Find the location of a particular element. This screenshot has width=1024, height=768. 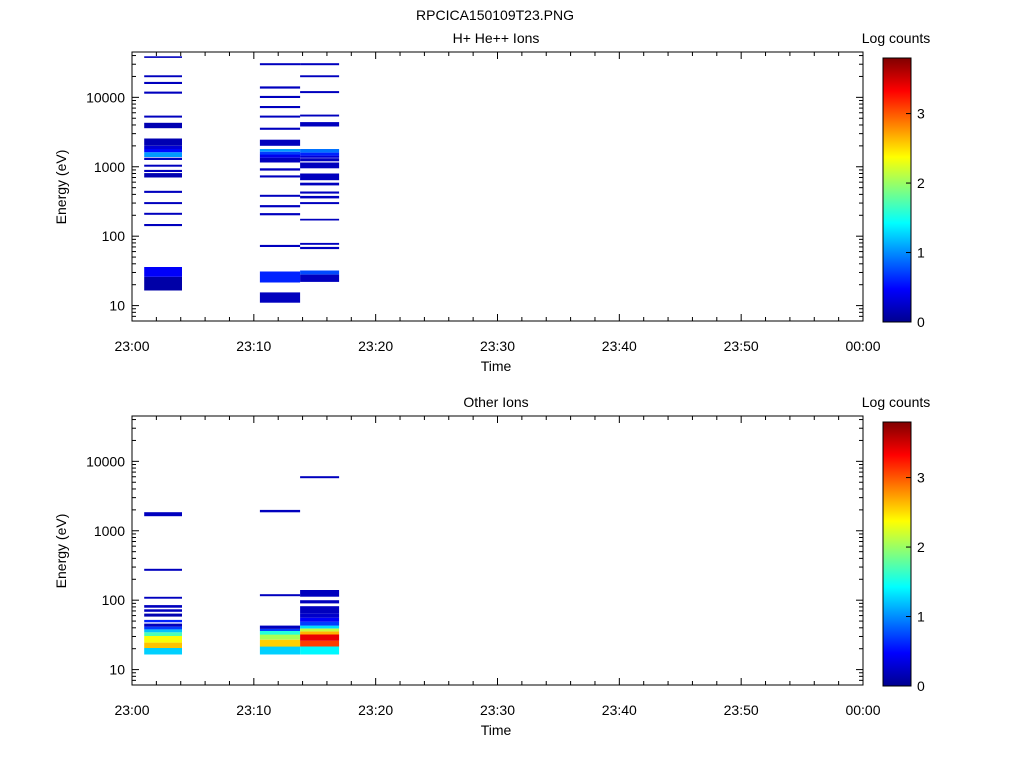

spectrogram-cells is located at coordinates (242, 565).